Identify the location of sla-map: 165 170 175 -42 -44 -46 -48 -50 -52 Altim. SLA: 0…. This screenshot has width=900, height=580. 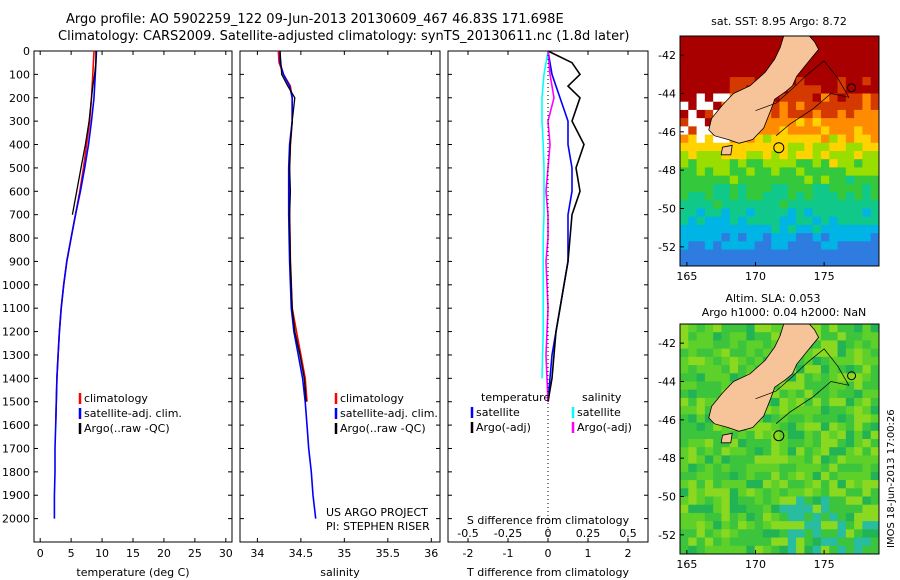
(769, 431).